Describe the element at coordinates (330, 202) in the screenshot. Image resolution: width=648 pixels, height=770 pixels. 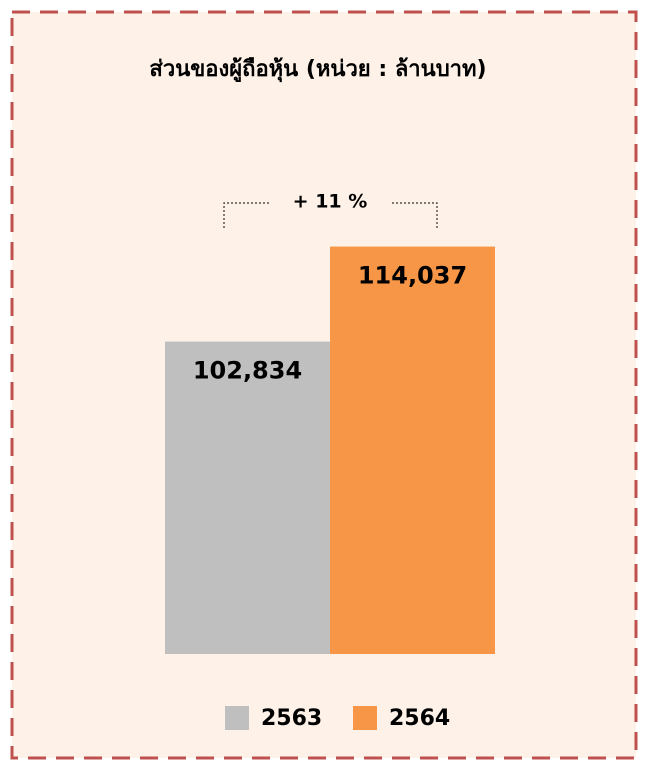
I see `annotation: + 11 %` at that location.